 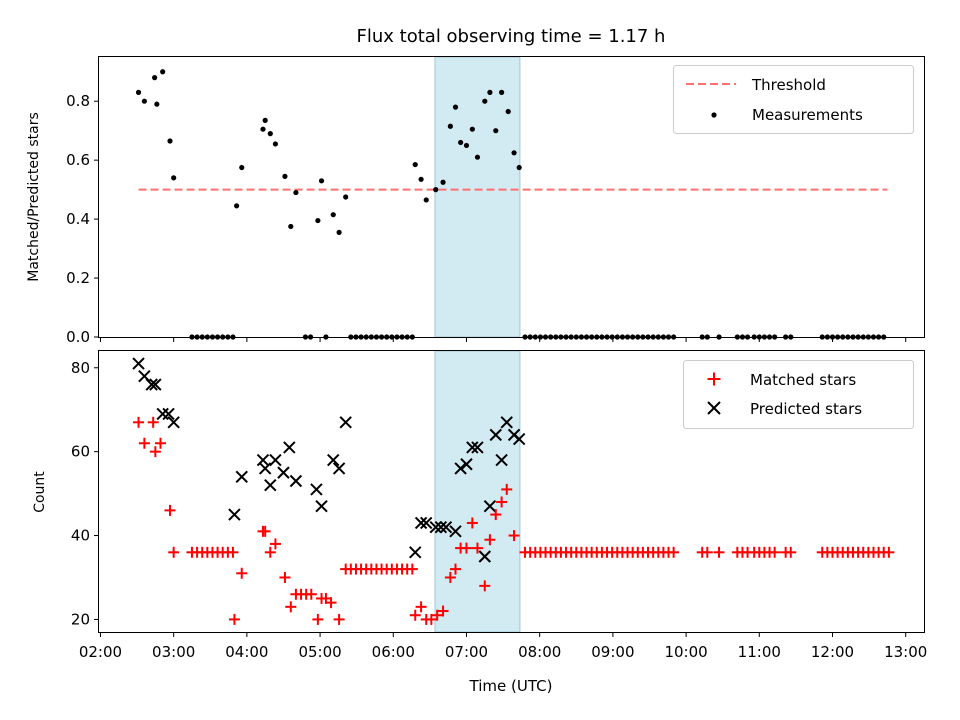 What do you see at coordinates (80, 368) in the screenshot?
I see `bottom-y-tick-label: 80` at bounding box center [80, 368].